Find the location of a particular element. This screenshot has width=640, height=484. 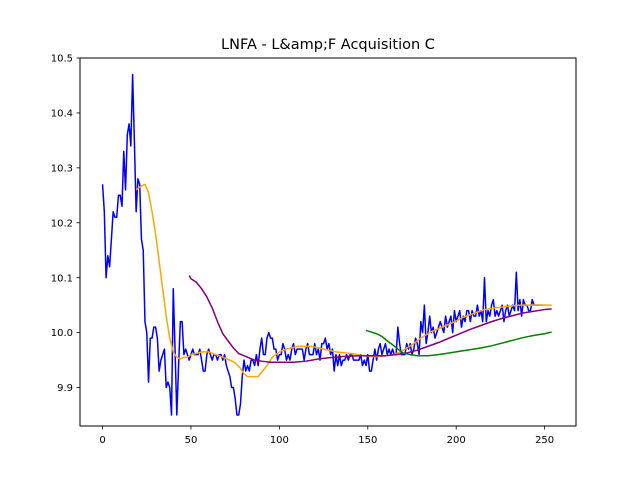

y-tick-label: 10.5 is located at coordinates (62, 59).